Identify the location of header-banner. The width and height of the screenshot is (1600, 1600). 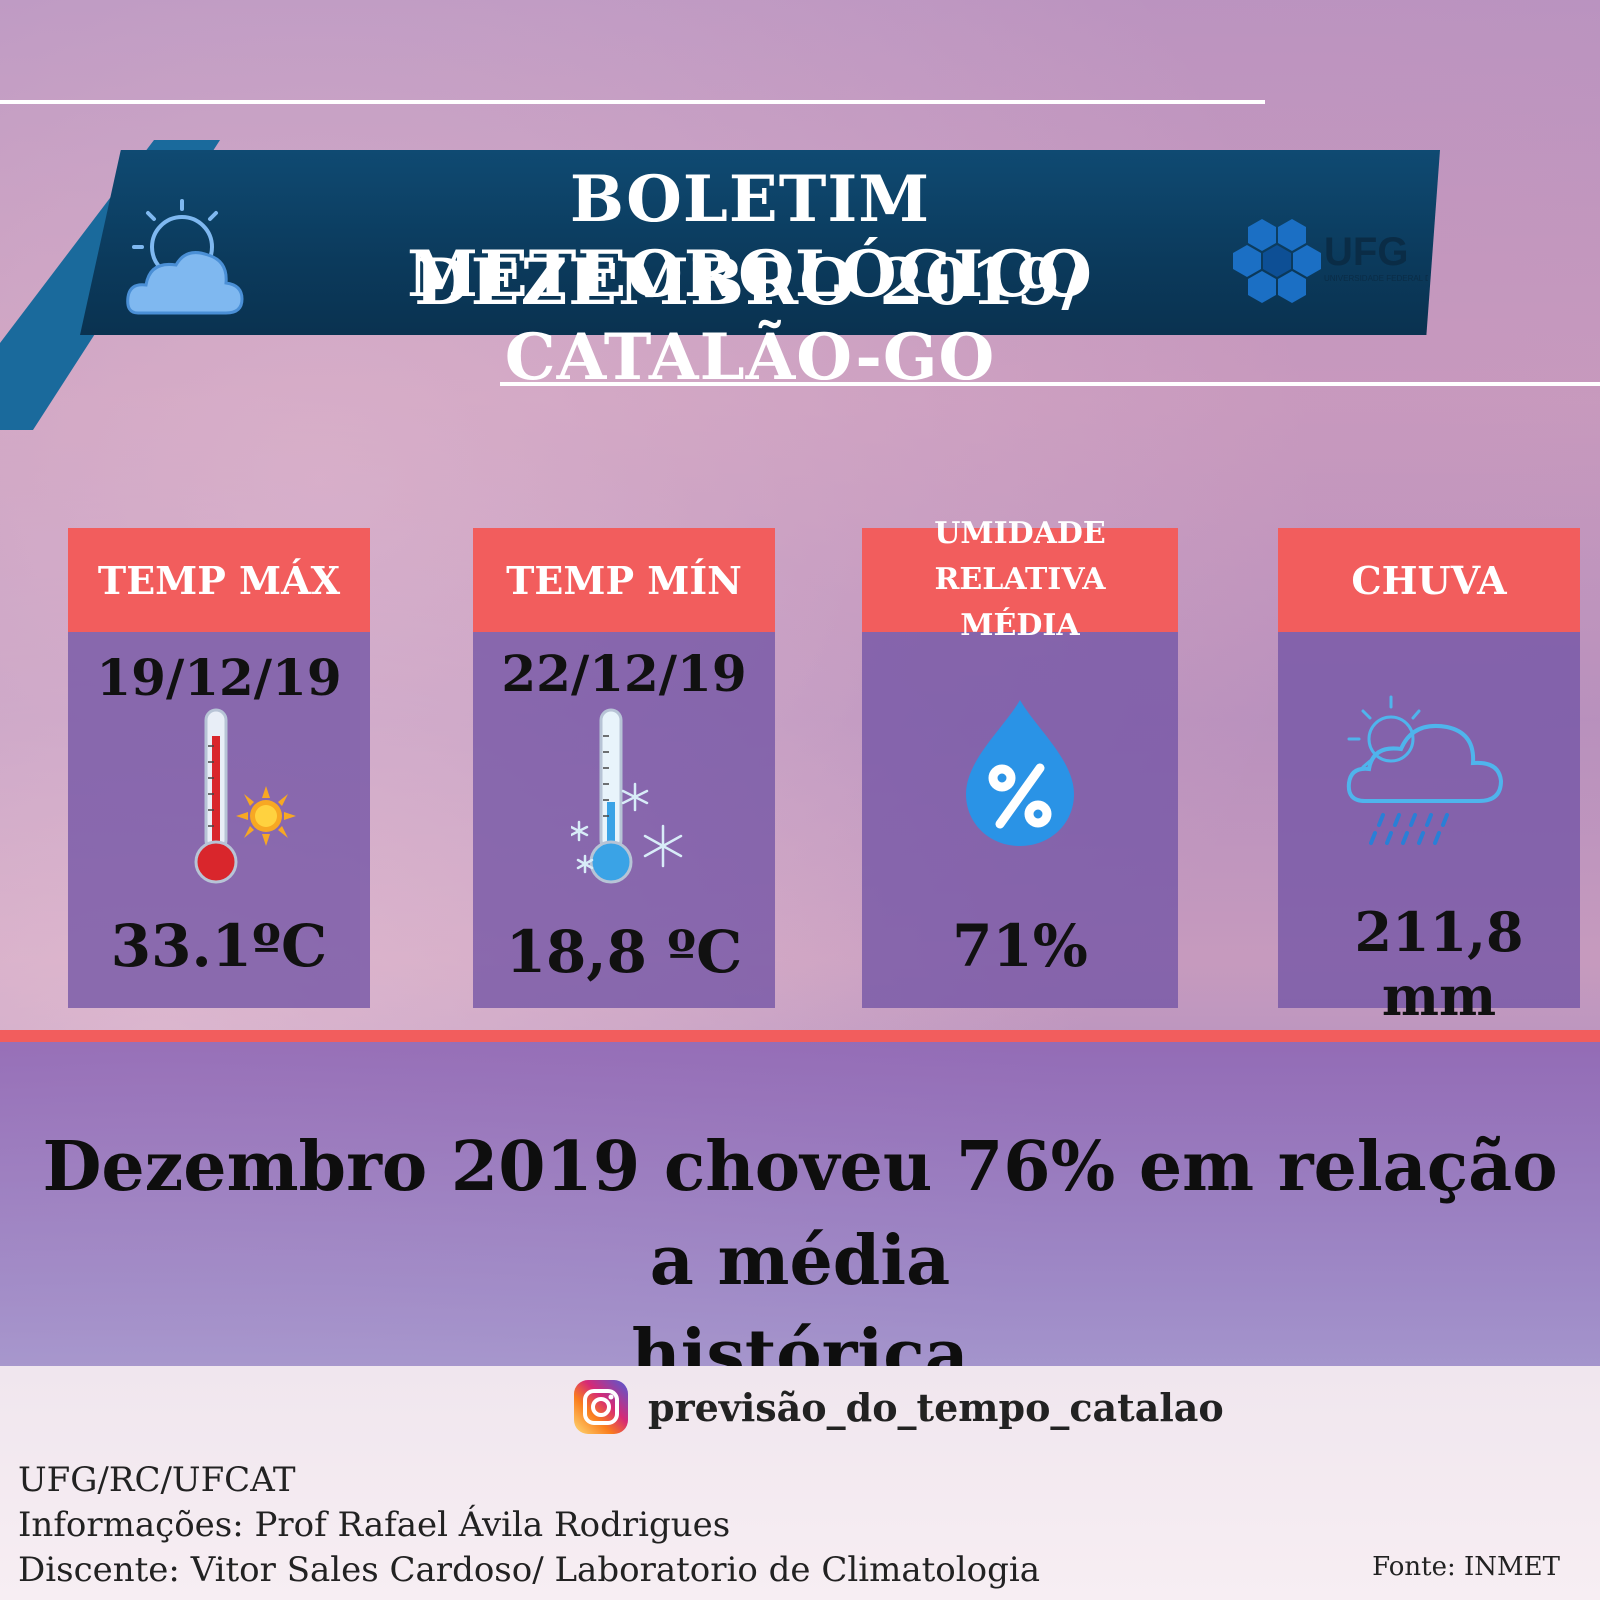
(760, 242).